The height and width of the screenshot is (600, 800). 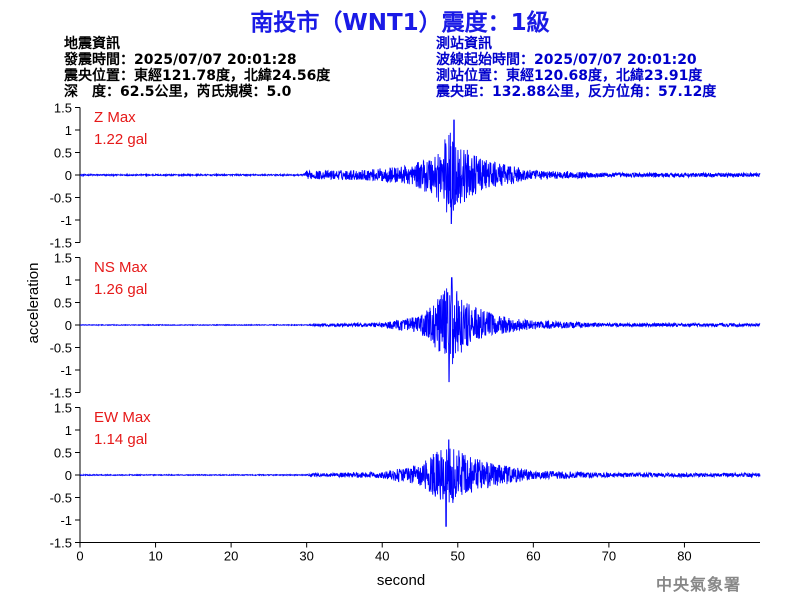 What do you see at coordinates (120, 289) in the screenshot?
I see `max-value-ns: 1.26 gal` at bounding box center [120, 289].